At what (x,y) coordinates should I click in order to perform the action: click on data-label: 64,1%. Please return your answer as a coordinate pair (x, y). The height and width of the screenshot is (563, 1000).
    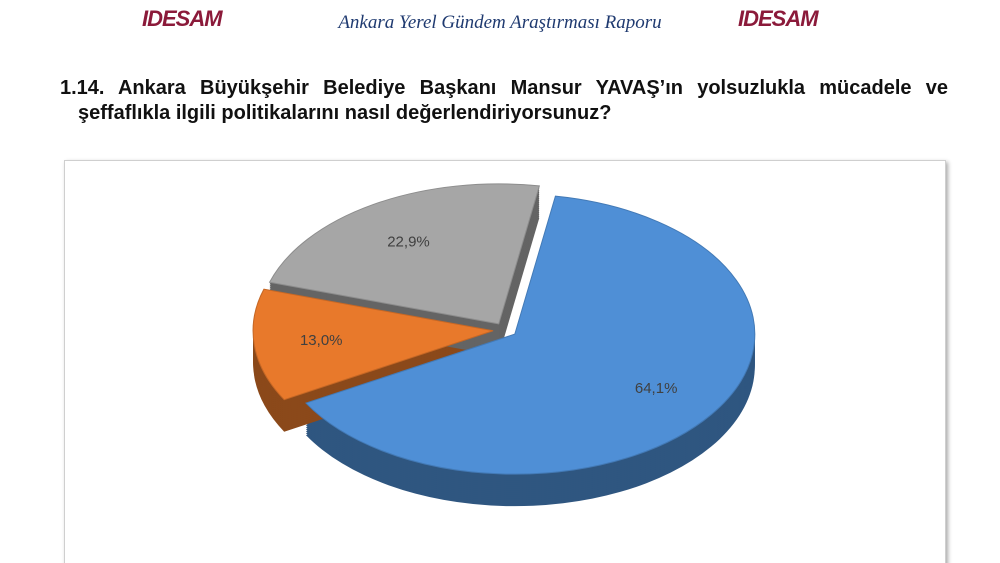
    Looking at the image, I should click on (656, 388).